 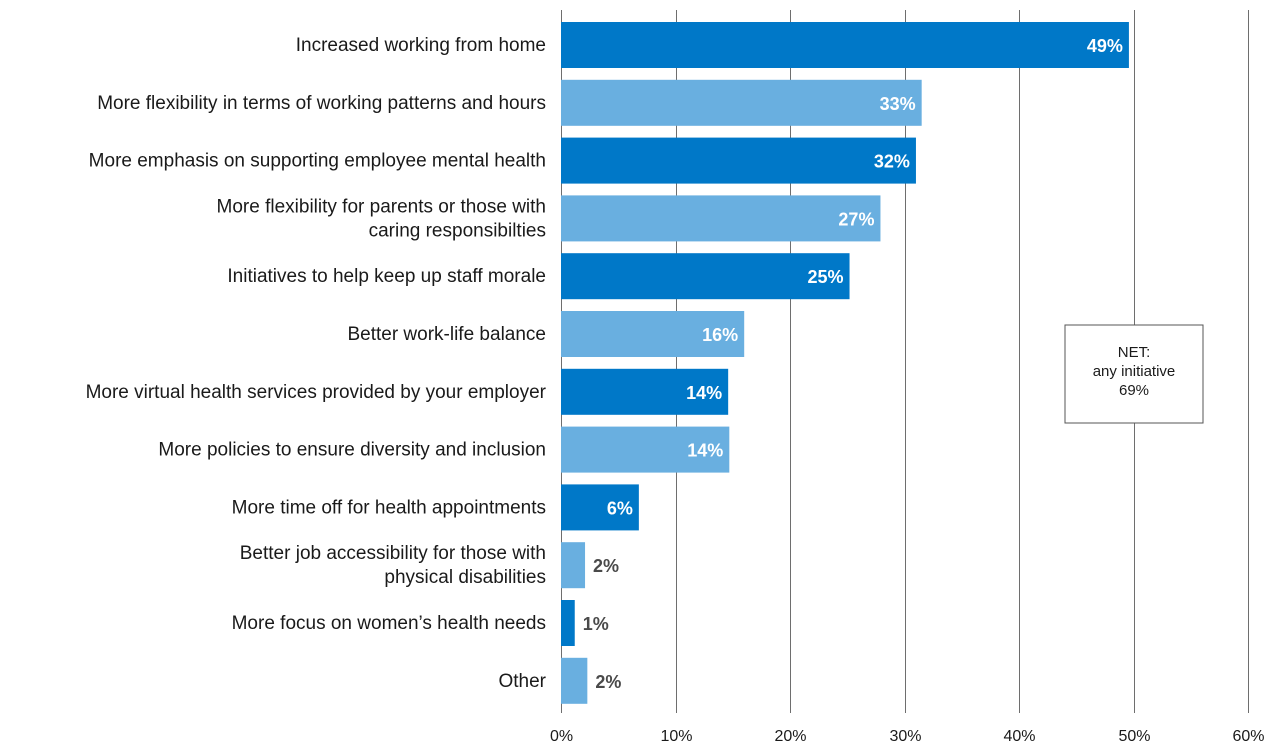 I want to click on x-tick-label: 50%, so click(x=1134, y=736).